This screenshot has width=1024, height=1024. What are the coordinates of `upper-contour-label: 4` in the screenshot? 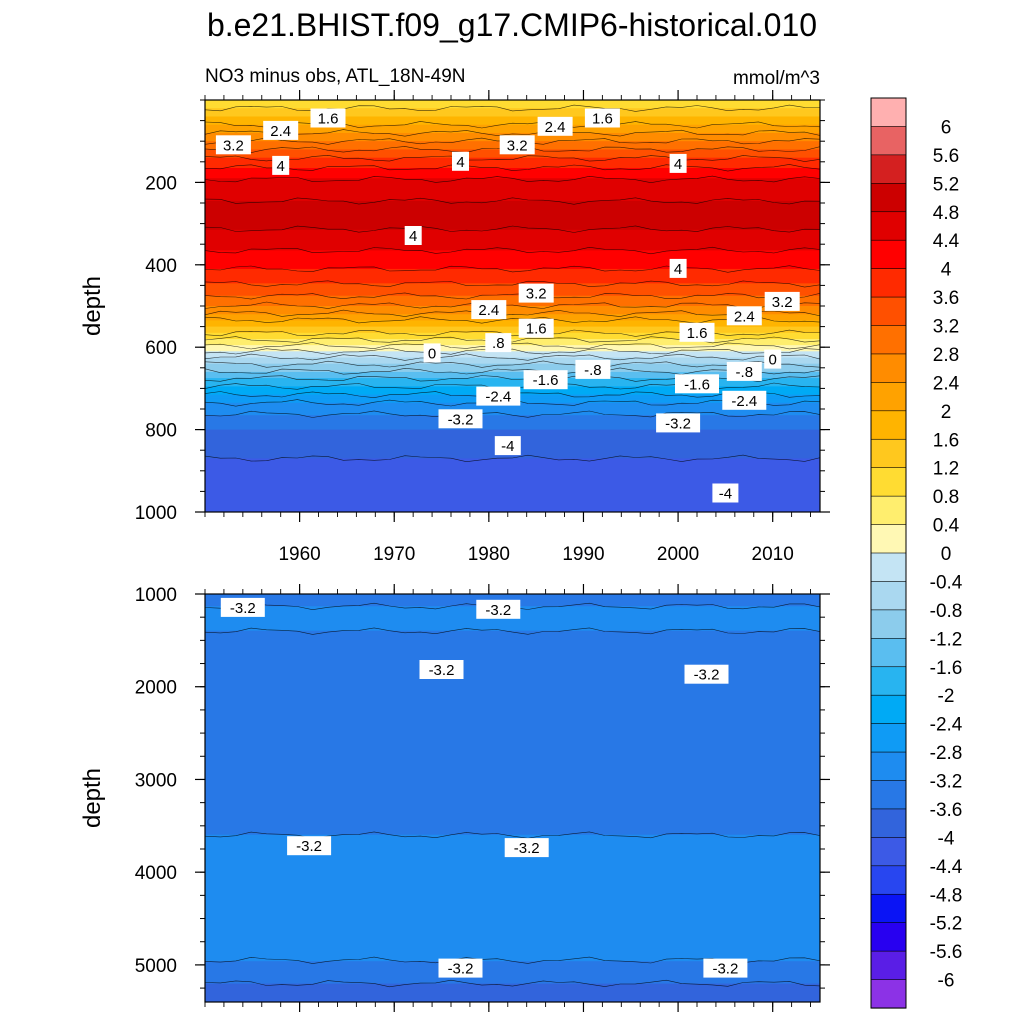 It's located at (460, 162).